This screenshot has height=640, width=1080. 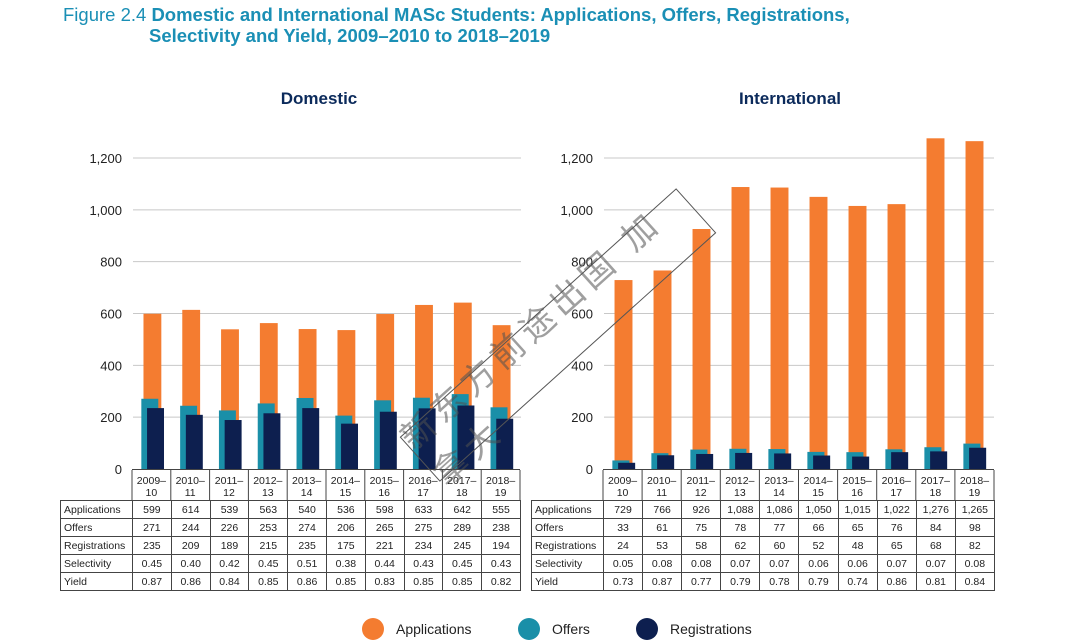 I want to click on table-row-label: Yield, so click(x=96, y=581).